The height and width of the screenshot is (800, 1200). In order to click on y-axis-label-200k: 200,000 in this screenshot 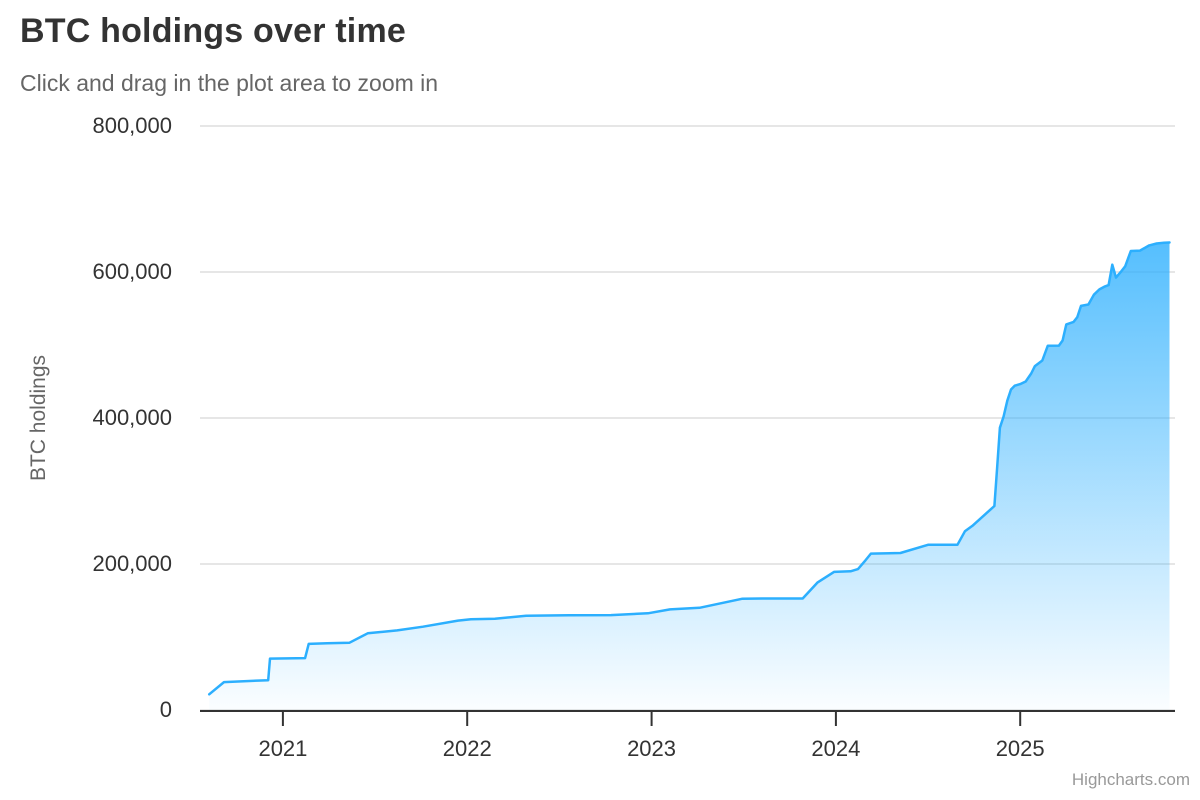, I will do `click(132, 563)`.